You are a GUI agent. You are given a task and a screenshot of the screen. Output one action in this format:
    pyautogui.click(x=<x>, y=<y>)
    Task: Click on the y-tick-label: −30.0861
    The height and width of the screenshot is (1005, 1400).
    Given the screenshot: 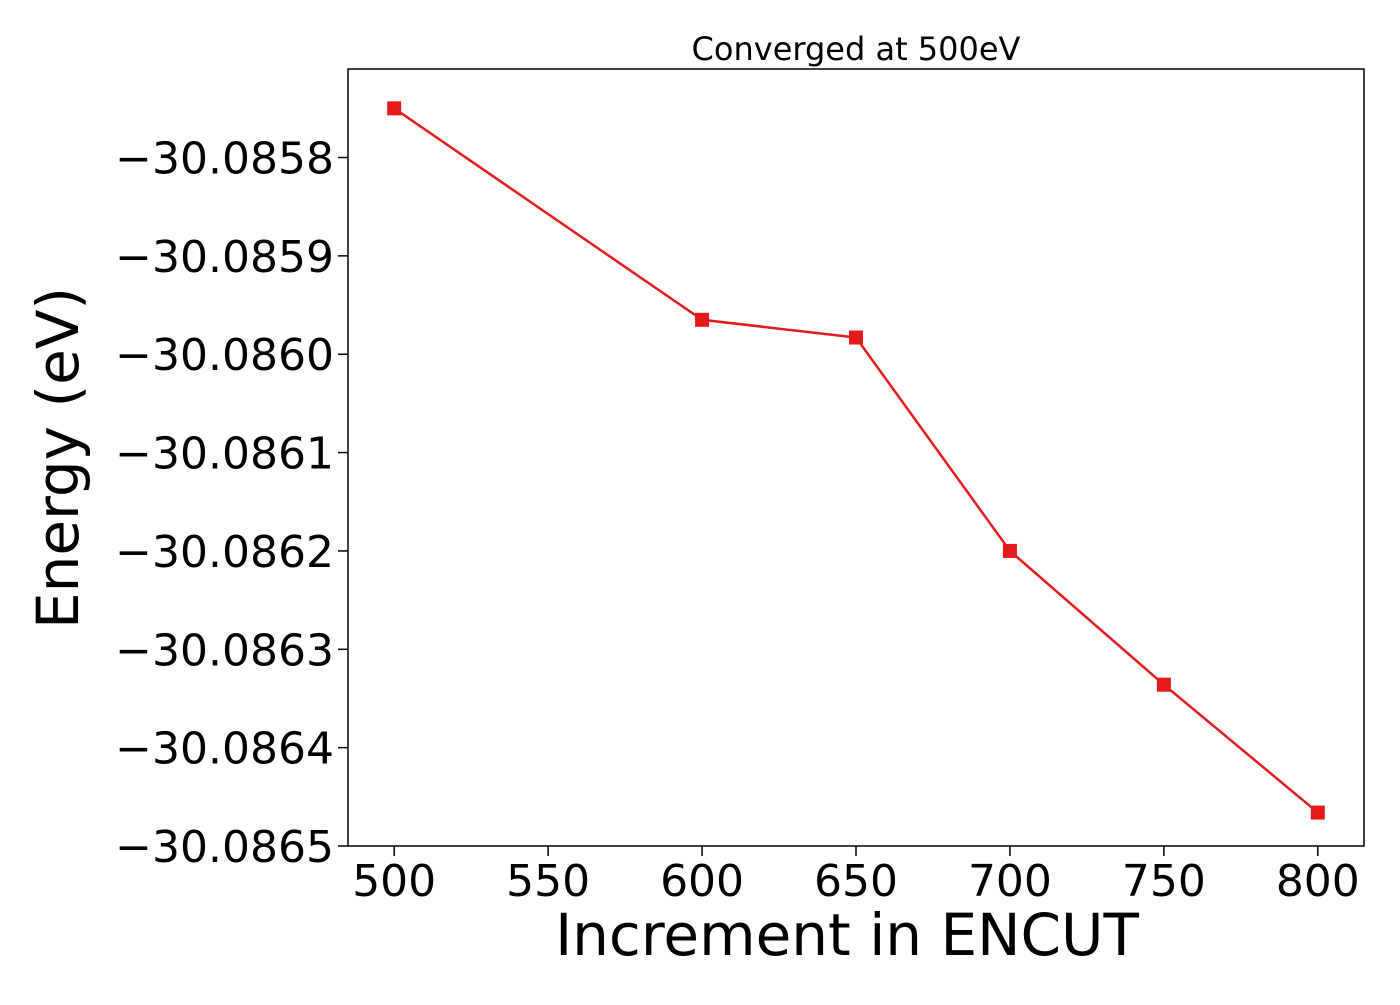 What is the action you would take?
    pyautogui.click(x=224, y=454)
    